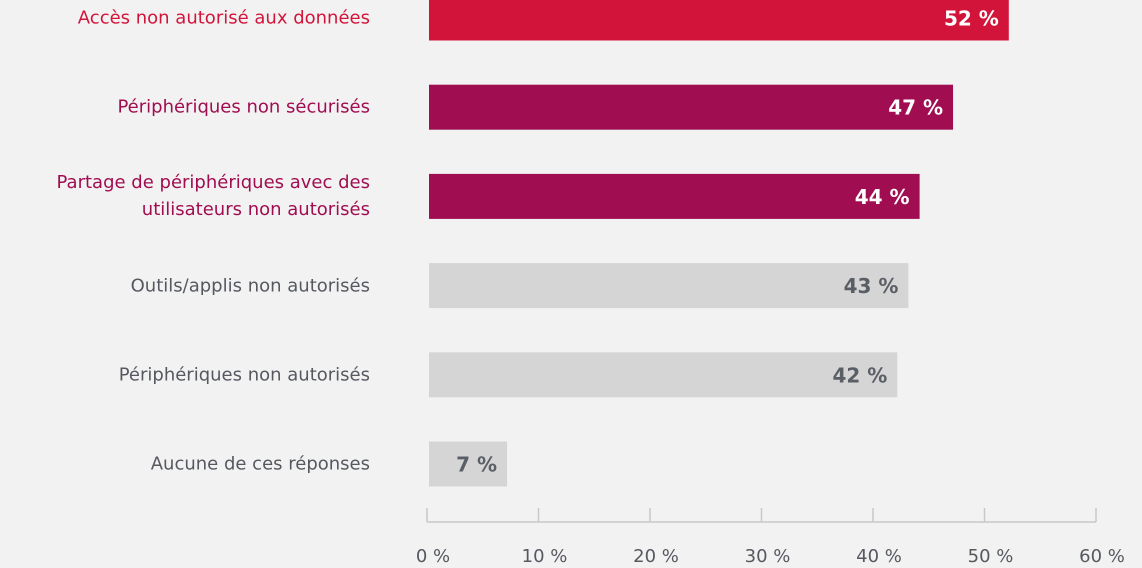  What do you see at coordinates (656, 556) in the screenshot?
I see `x-tick-label: 20 %` at bounding box center [656, 556].